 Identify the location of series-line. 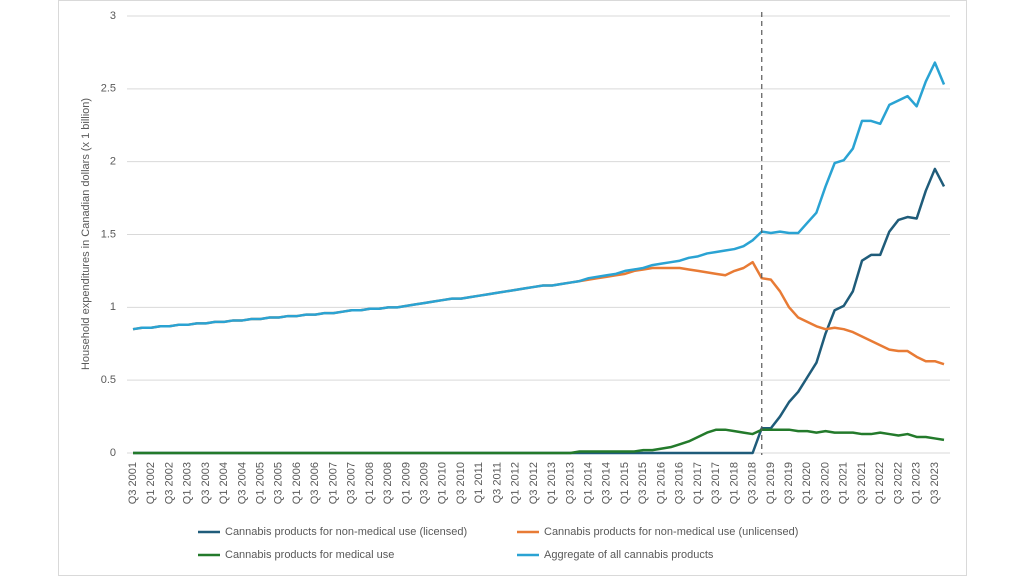
(539, 441).